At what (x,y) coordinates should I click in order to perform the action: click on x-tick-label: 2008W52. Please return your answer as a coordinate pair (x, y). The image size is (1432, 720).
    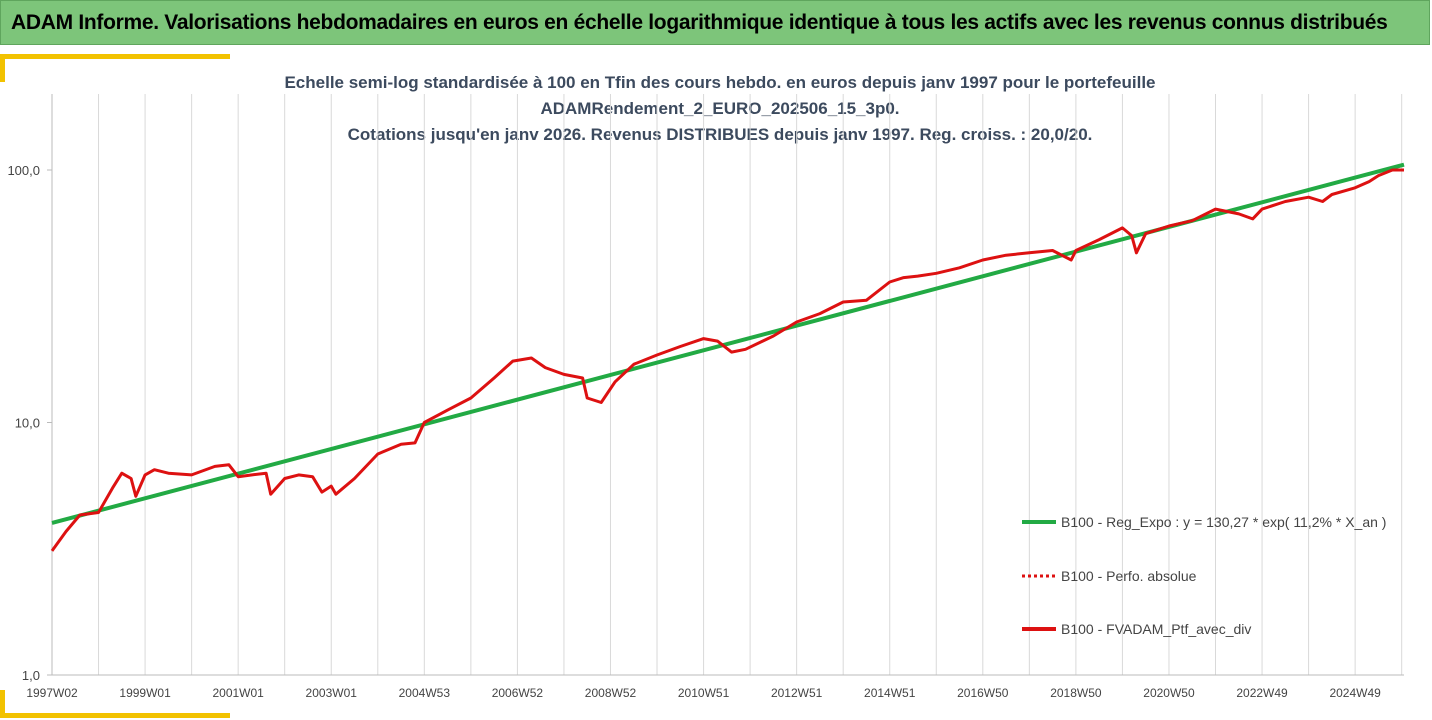
    Looking at the image, I should click on (611, 693).